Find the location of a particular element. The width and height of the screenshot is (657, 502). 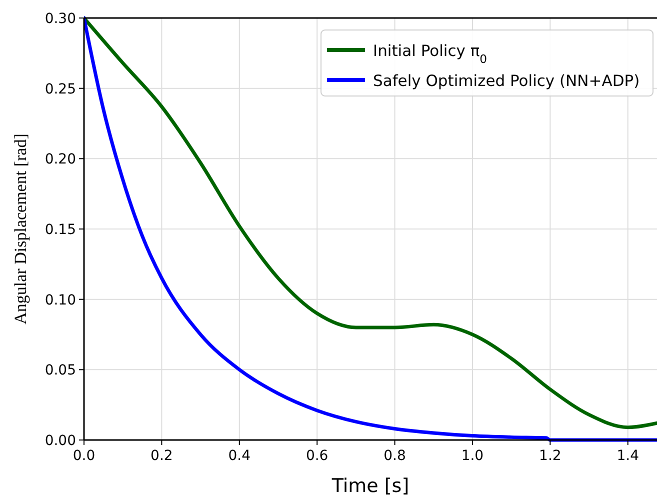

x-tick-label: 0.8 is located at coordinates (395, 456).